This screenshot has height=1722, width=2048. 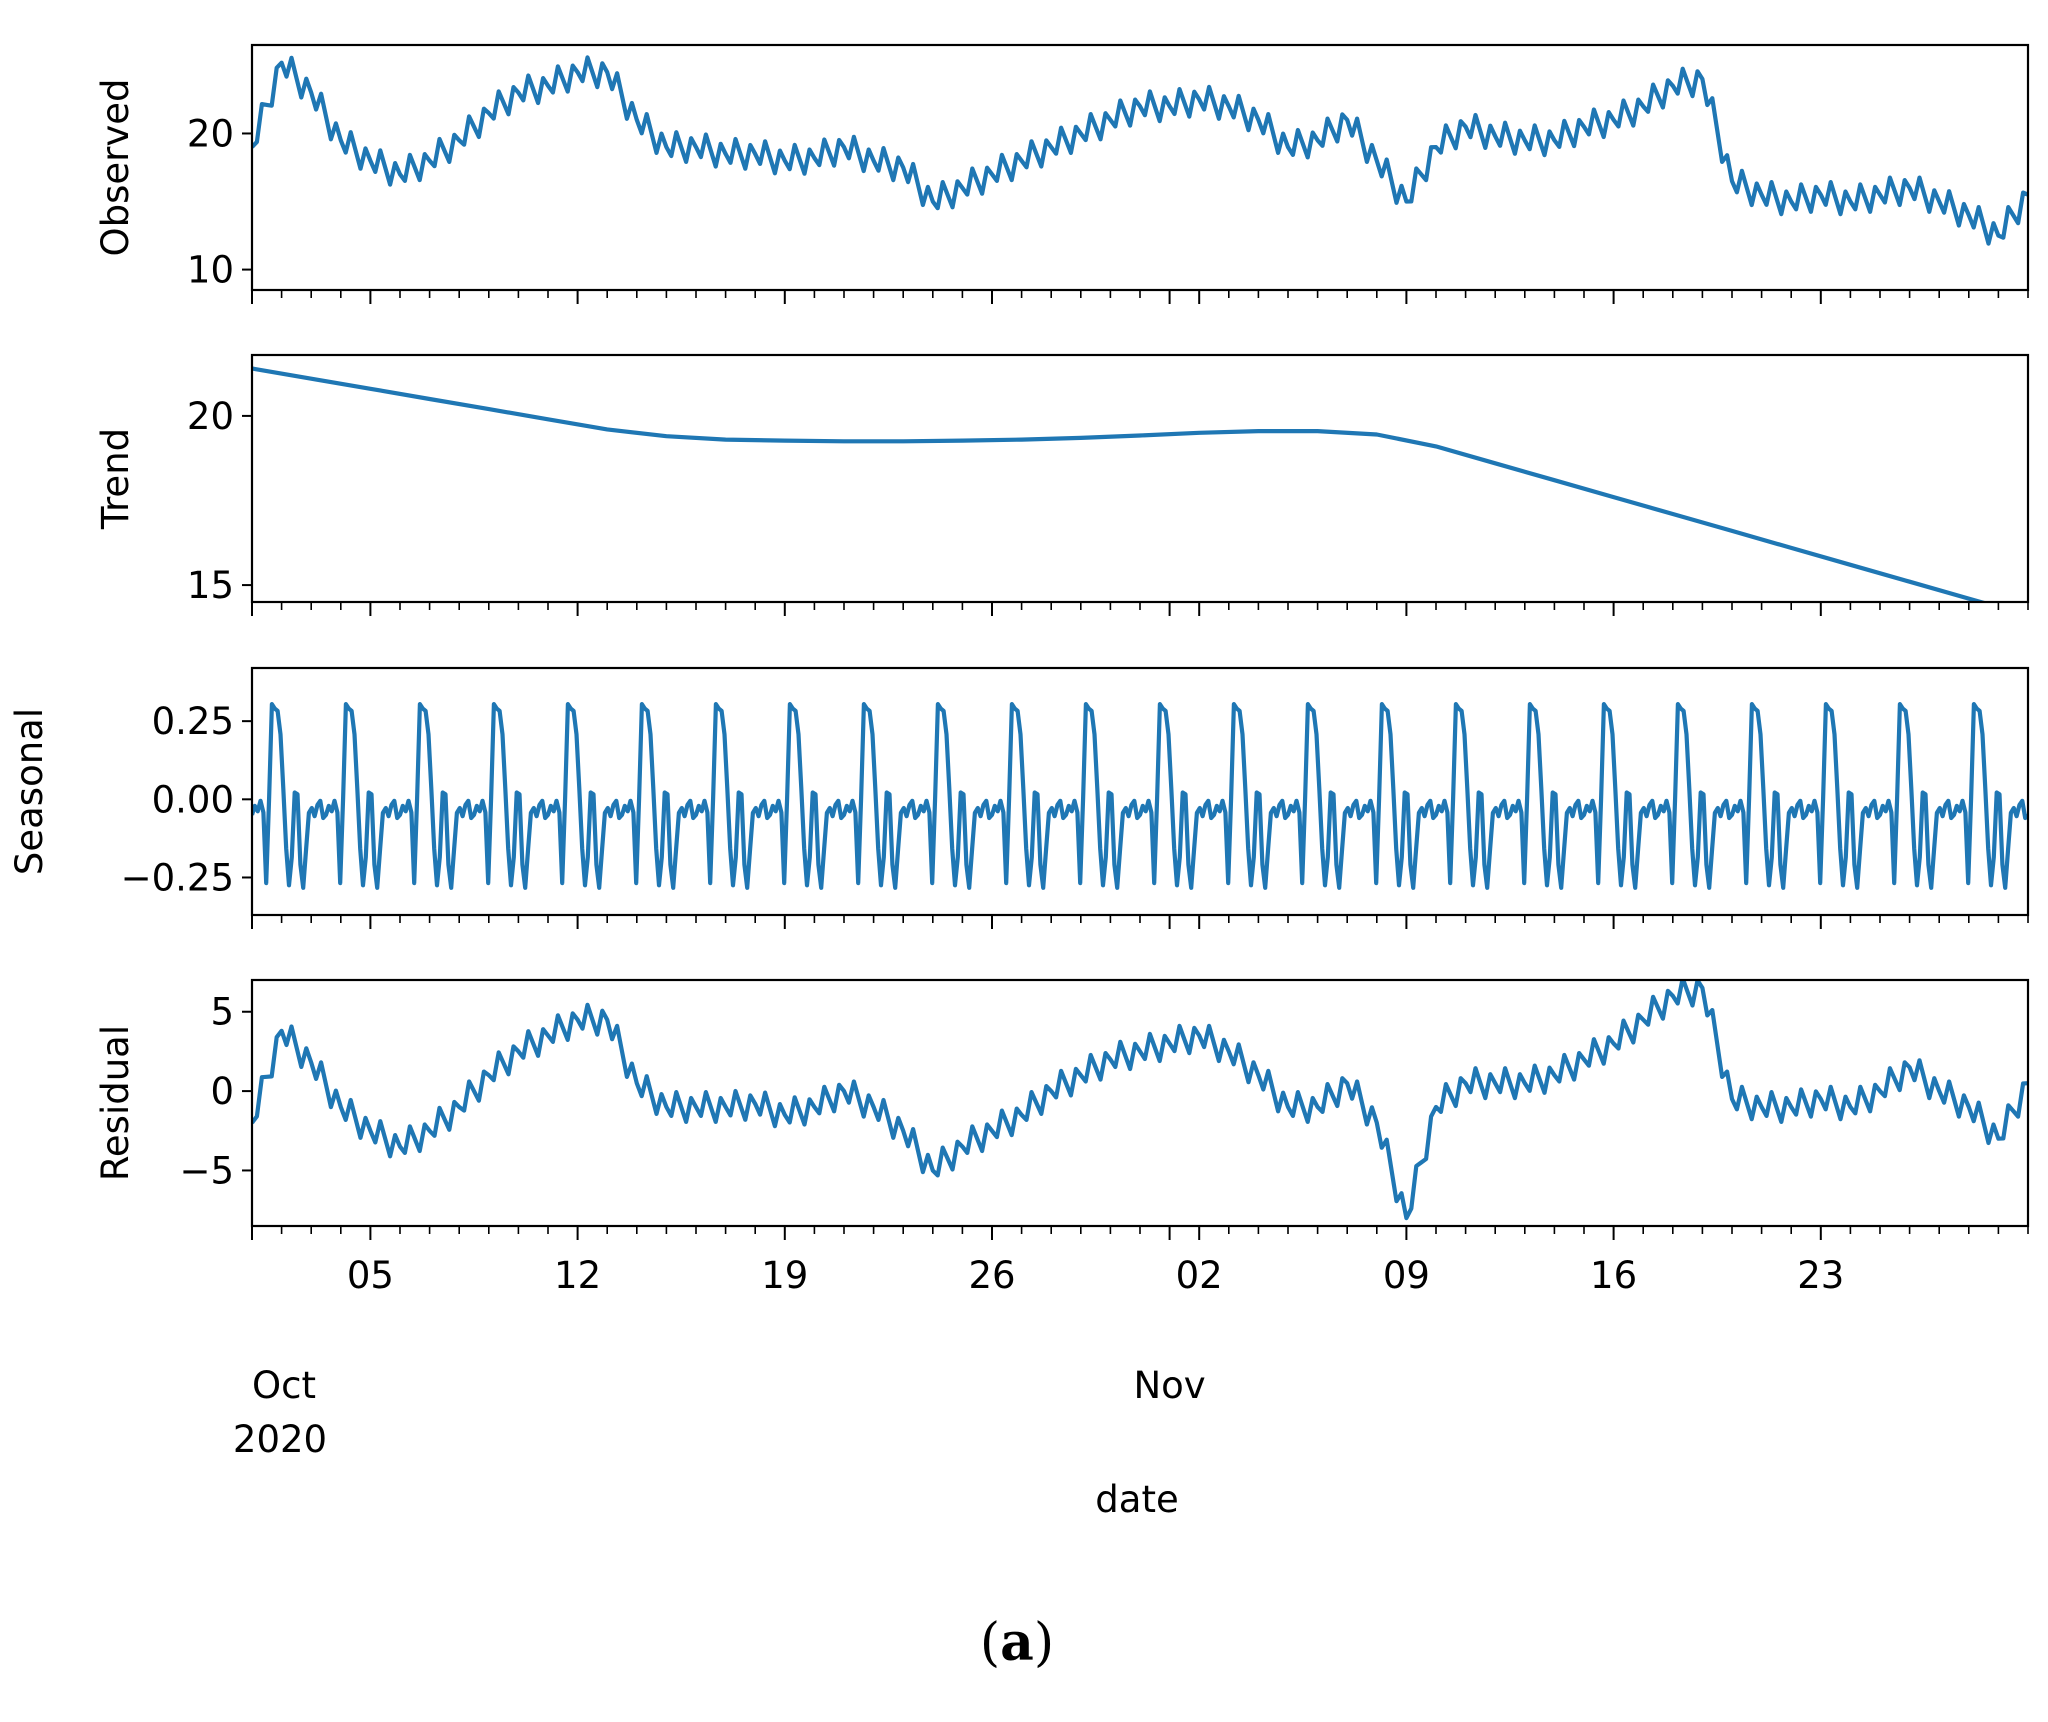 I want to click on seasonal-y-tick-label: 0.25, so click(x=193, y=721).